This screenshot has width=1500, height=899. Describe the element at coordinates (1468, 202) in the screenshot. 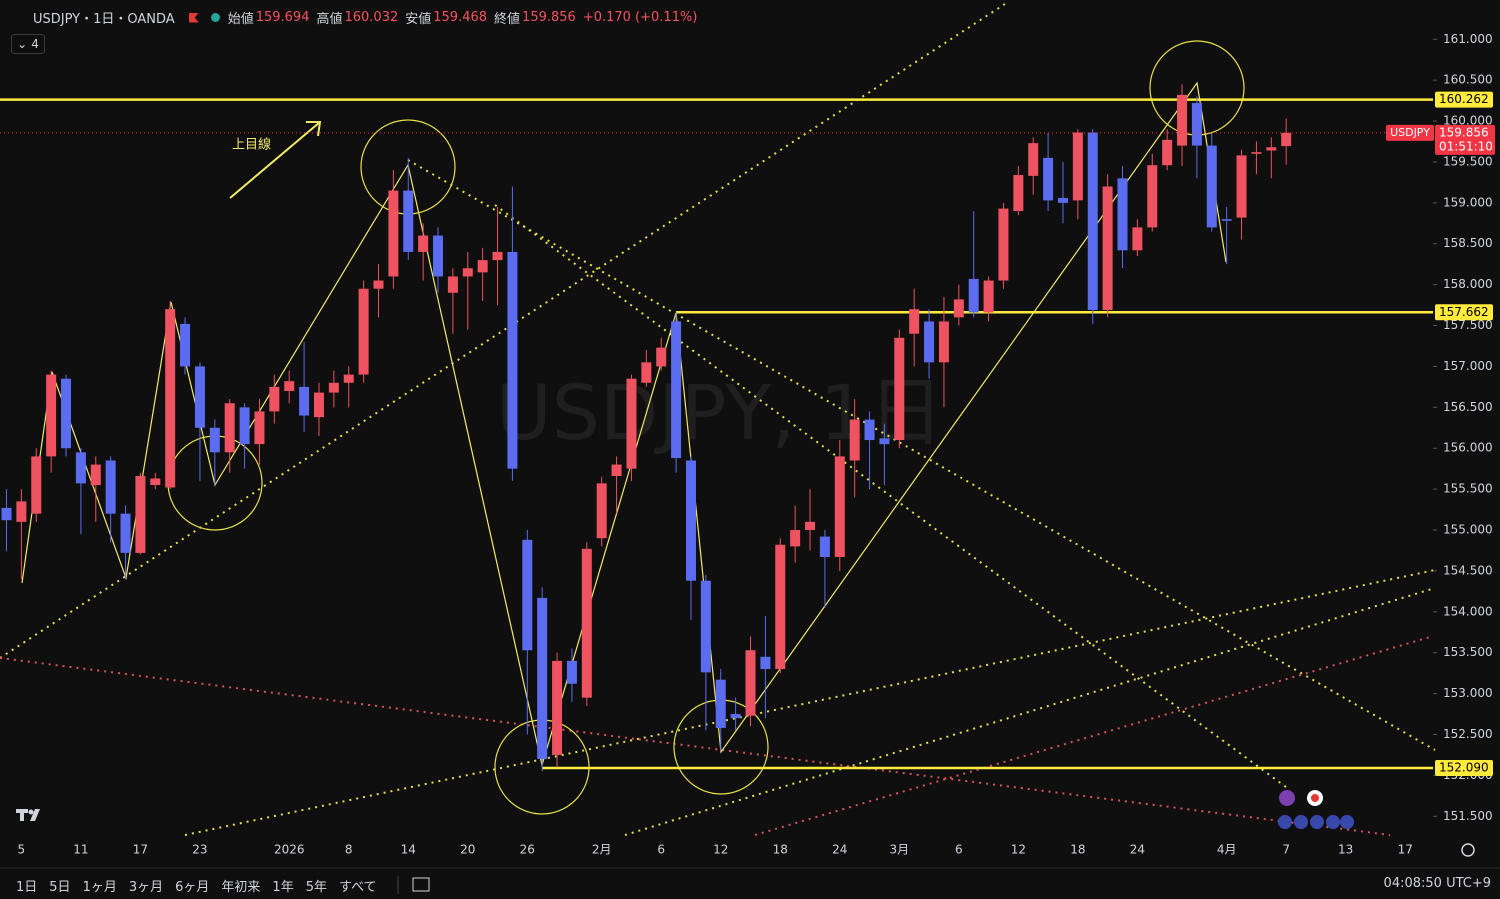

I see `y-tick-label: 159.000` at that location.